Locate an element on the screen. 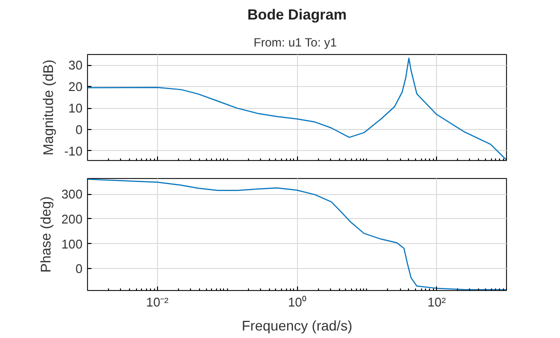 Image resolution: width=560 pixels, height=338 pixels. x-tick-label: 10⁻² is located at coordinates (157, 303).